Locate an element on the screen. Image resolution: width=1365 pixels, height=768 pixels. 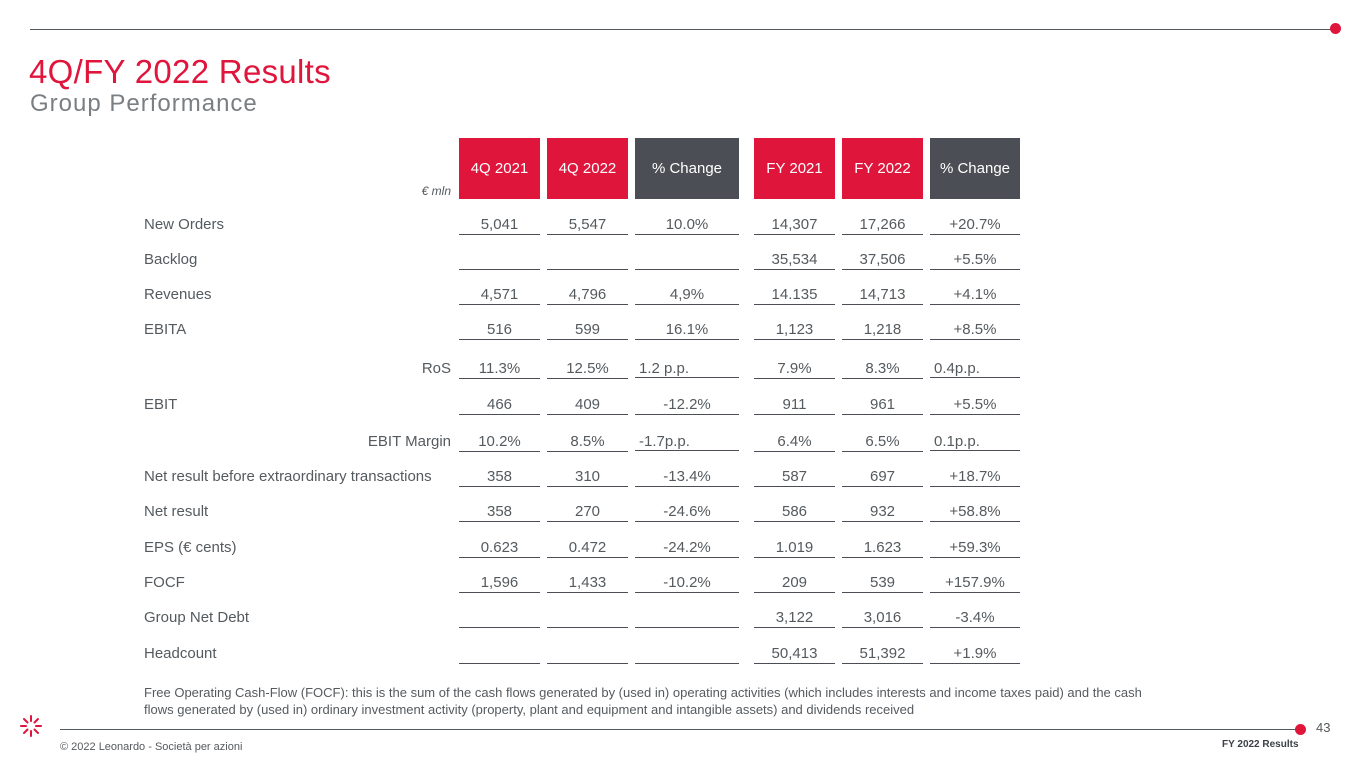
row-label: EBIT is located at coordinates (161, 404).